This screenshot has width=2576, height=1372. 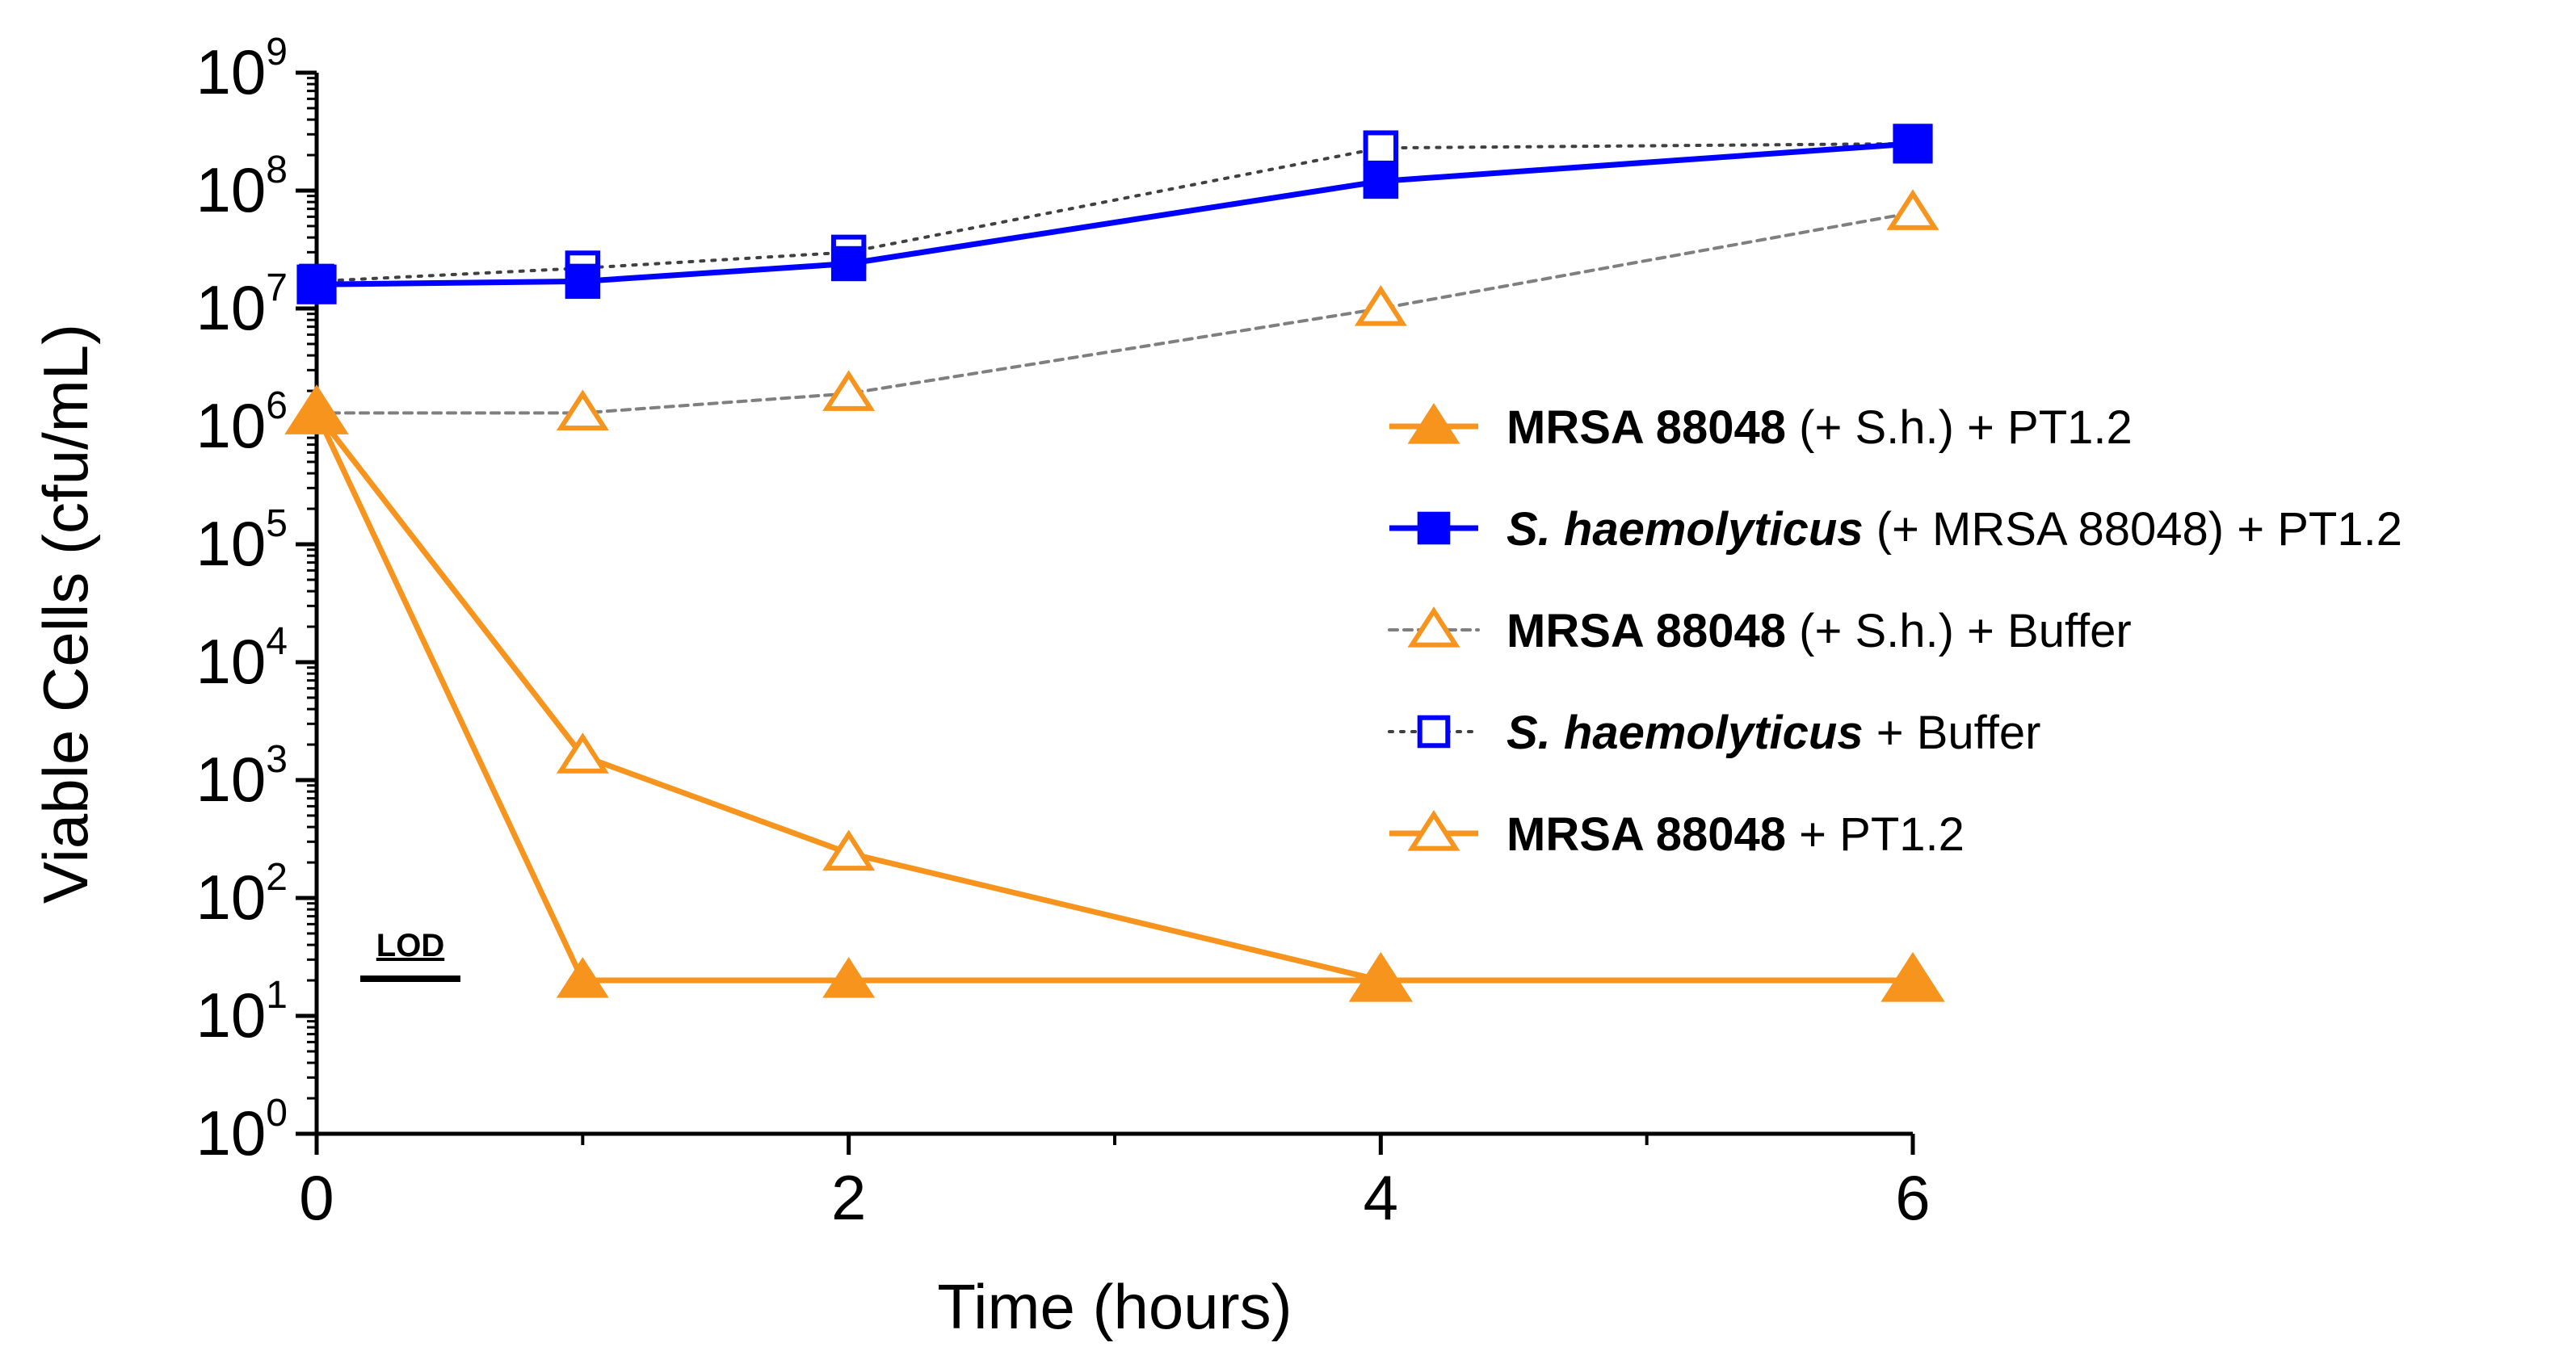 What do you see at coordinates (242, 540) in the screenshot?
I see `y-tick-label: 10⁵` at bounding box center [242, 540].